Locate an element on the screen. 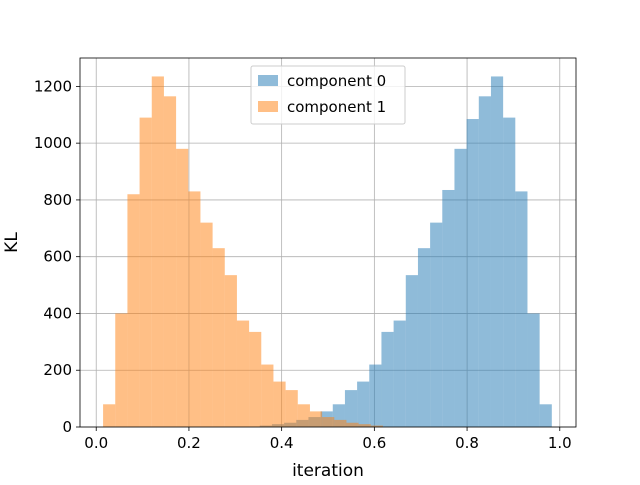 The width and height of the screenshot is (640, 485). x-tick-label: 1.0 is located at coordinates (560, 443).